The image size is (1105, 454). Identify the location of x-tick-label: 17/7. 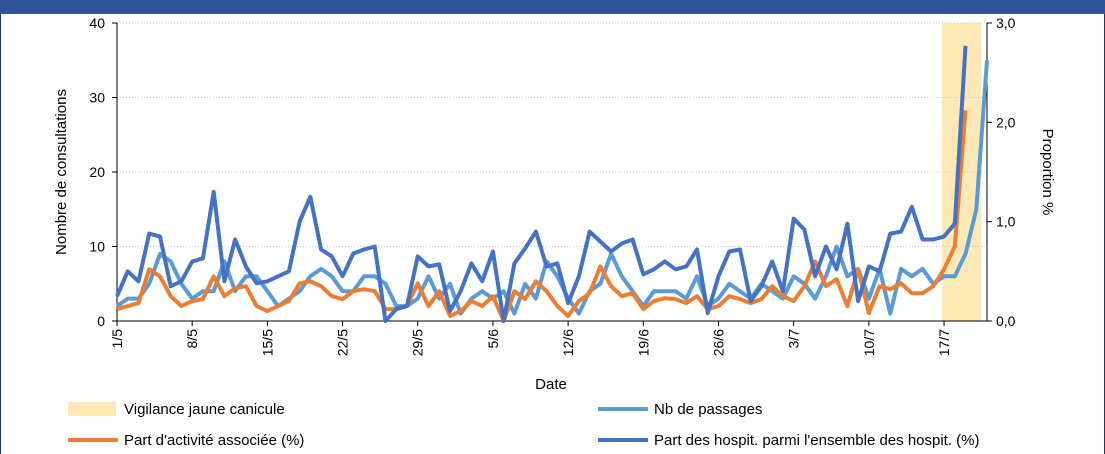
(944, 342).